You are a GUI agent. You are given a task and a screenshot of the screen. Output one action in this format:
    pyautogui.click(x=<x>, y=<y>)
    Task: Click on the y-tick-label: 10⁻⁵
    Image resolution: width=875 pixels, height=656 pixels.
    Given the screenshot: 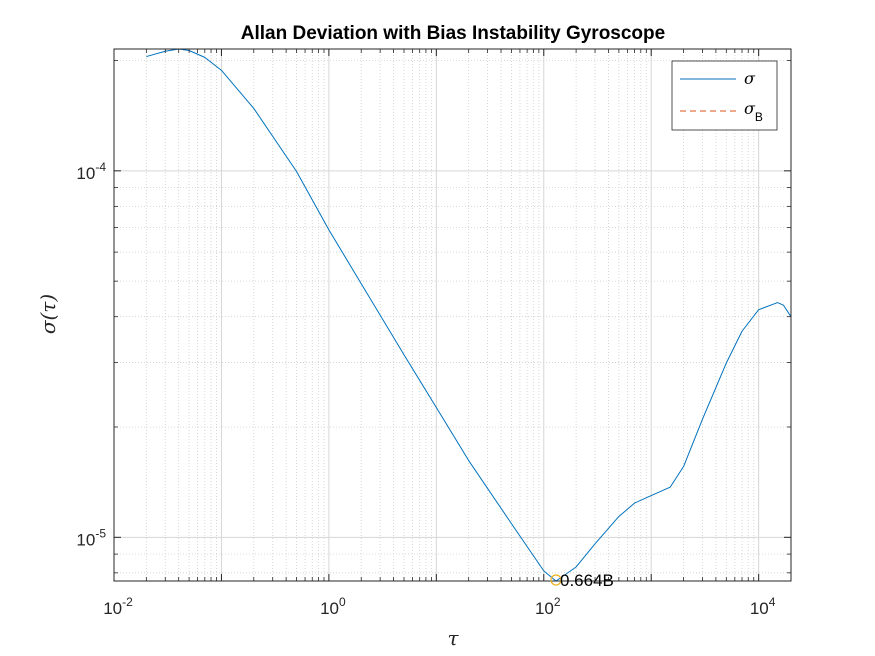 What is the action you would take?
    pyautogui.click(x=91, y=537)
    